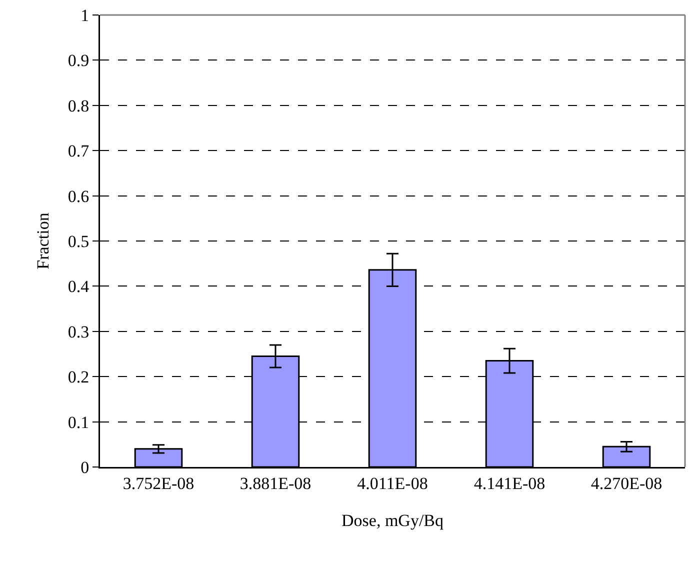 This screenshot has height=569, width=691. What do you see at coordinates (392, 483) in the screenshot?
I see `x-tick-label: 4.011E-08` at bounding box center [392, 483].